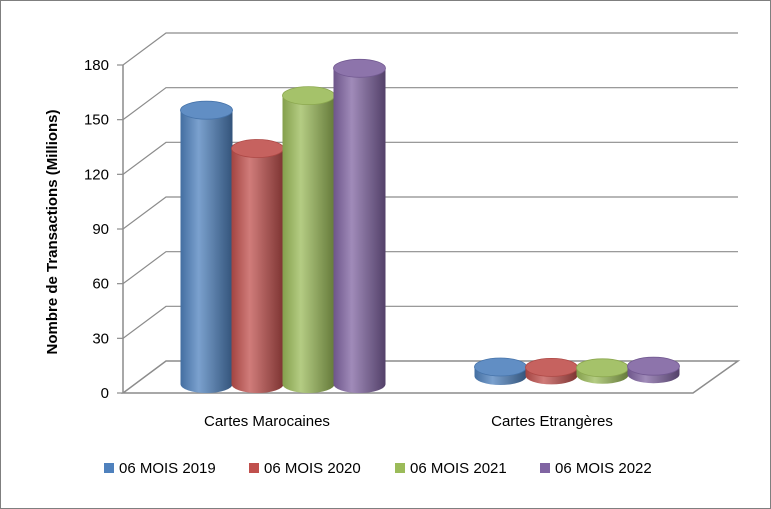  I want to click on legend-label: 06 MOIS 2020, so click(312, 468).